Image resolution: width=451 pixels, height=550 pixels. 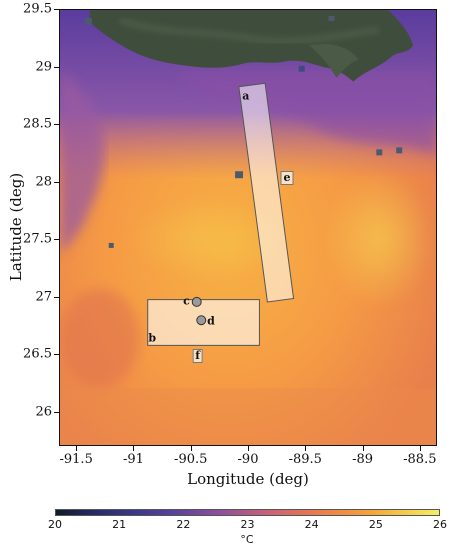 I want to click on dark-south-edge, so click(x=248, y=416).